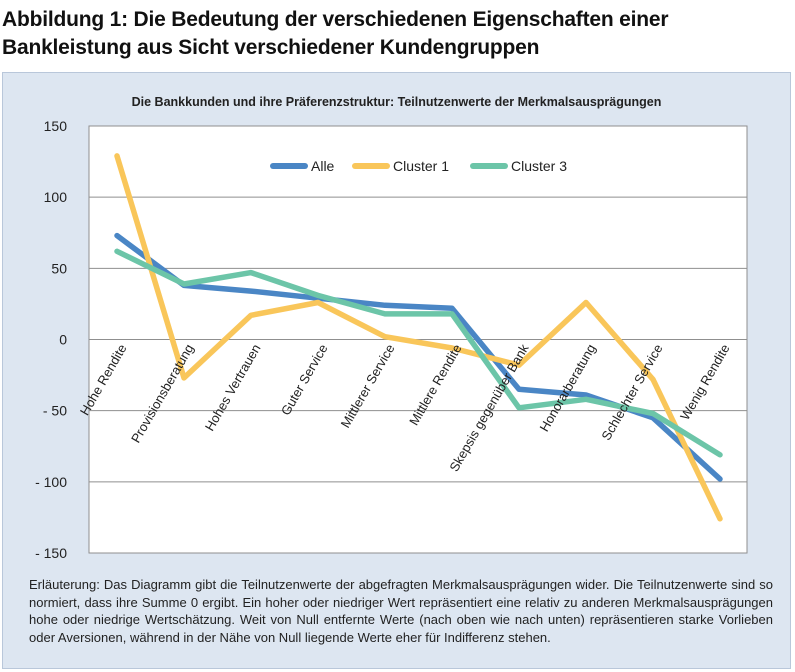 Image resolution: width=795 pixels, height=672 pixels. What do you see at coordinates (51, 482) in the screenshot?
I see `y-tick-label: - 100` at bounding box center [51, 482].